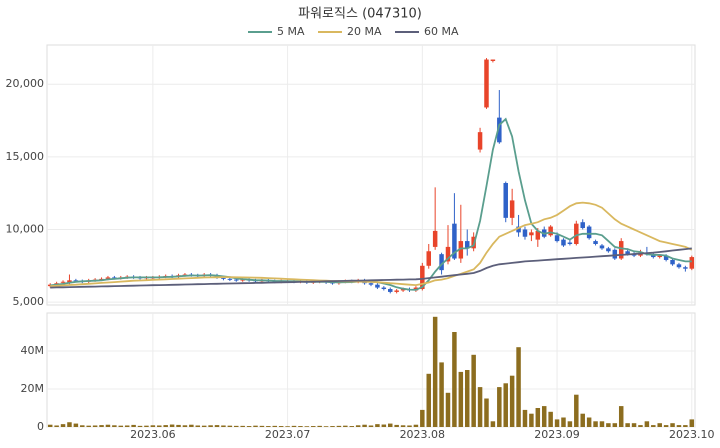 The width and height of the screenshot is (720, 448). Describe the element at coordinates (291, 31) in the screenshot. I see `legend-label: 5 MA` at that location.